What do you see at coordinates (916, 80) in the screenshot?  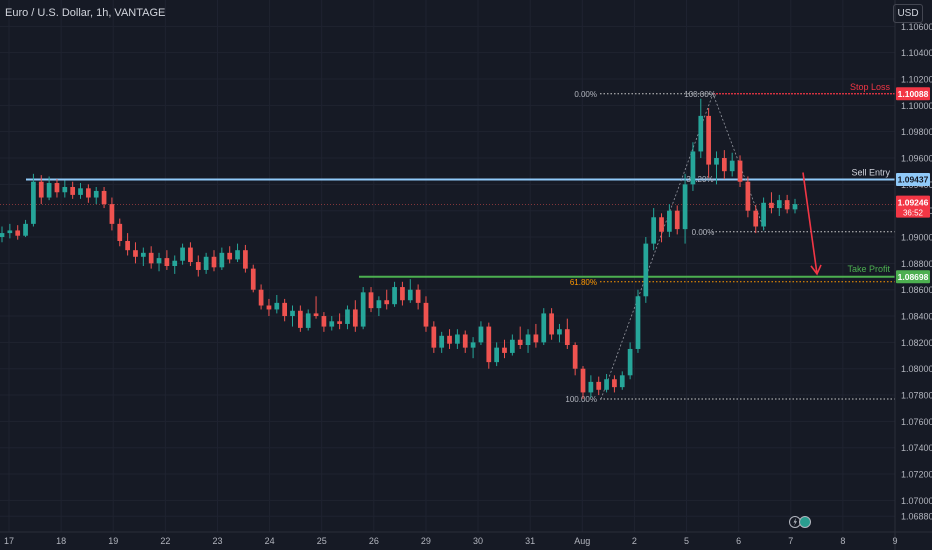 I see `y-tick-label: 1.10200` at bounding box center [916, 80].